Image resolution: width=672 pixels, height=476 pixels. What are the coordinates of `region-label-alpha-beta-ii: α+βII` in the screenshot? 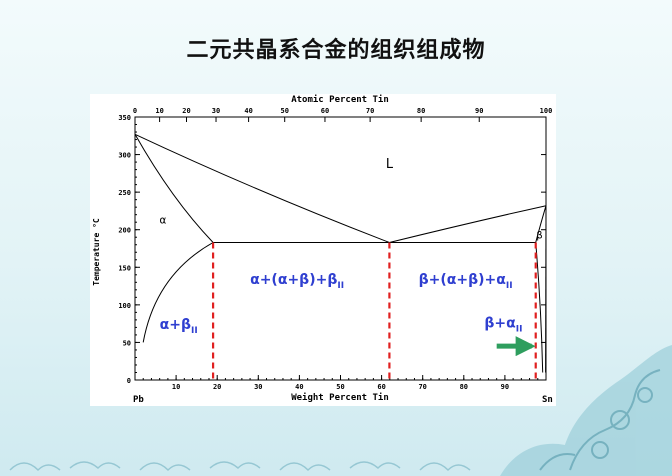 It's located at (179, 326).